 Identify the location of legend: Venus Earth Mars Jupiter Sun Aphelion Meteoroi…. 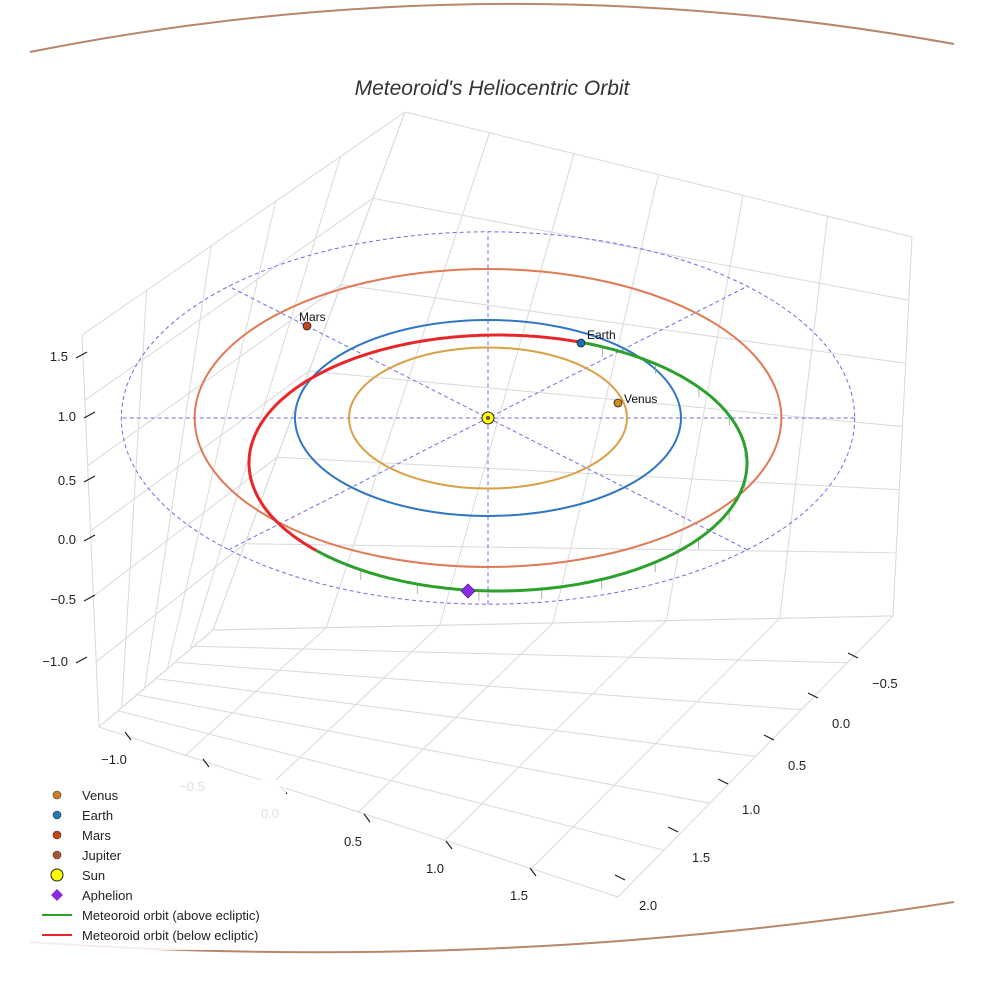
(157, 865).